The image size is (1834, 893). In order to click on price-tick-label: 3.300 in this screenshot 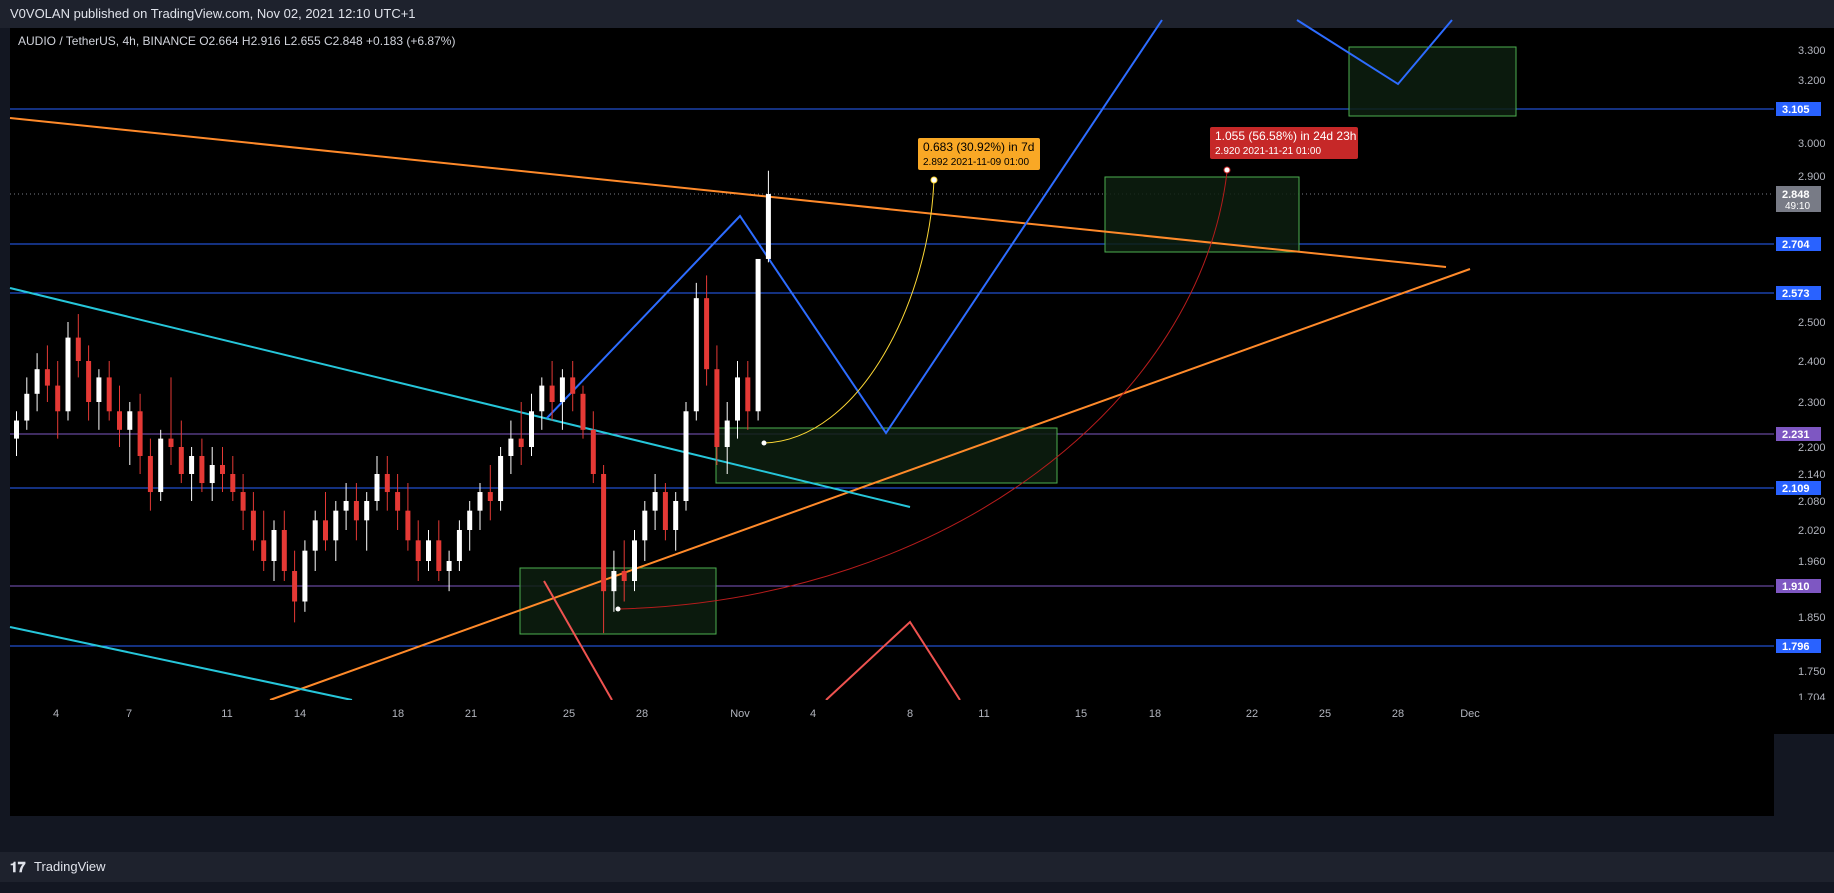, I will do `click(1812, 51)`.